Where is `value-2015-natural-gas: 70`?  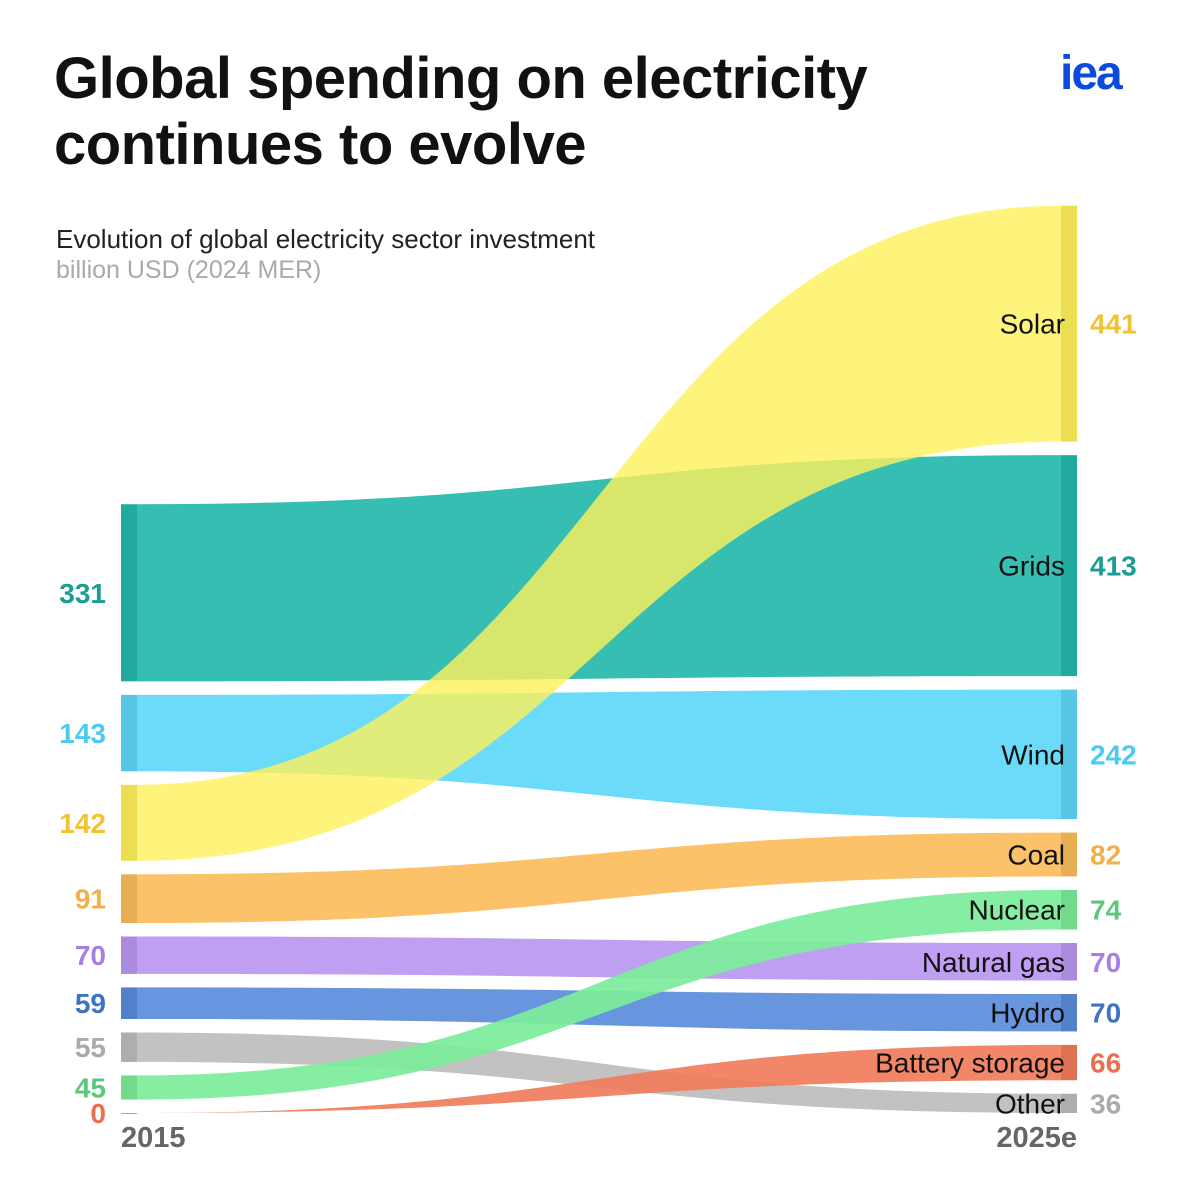
value-2015-natural-gas: 70 is located at coordinates (90, 955).